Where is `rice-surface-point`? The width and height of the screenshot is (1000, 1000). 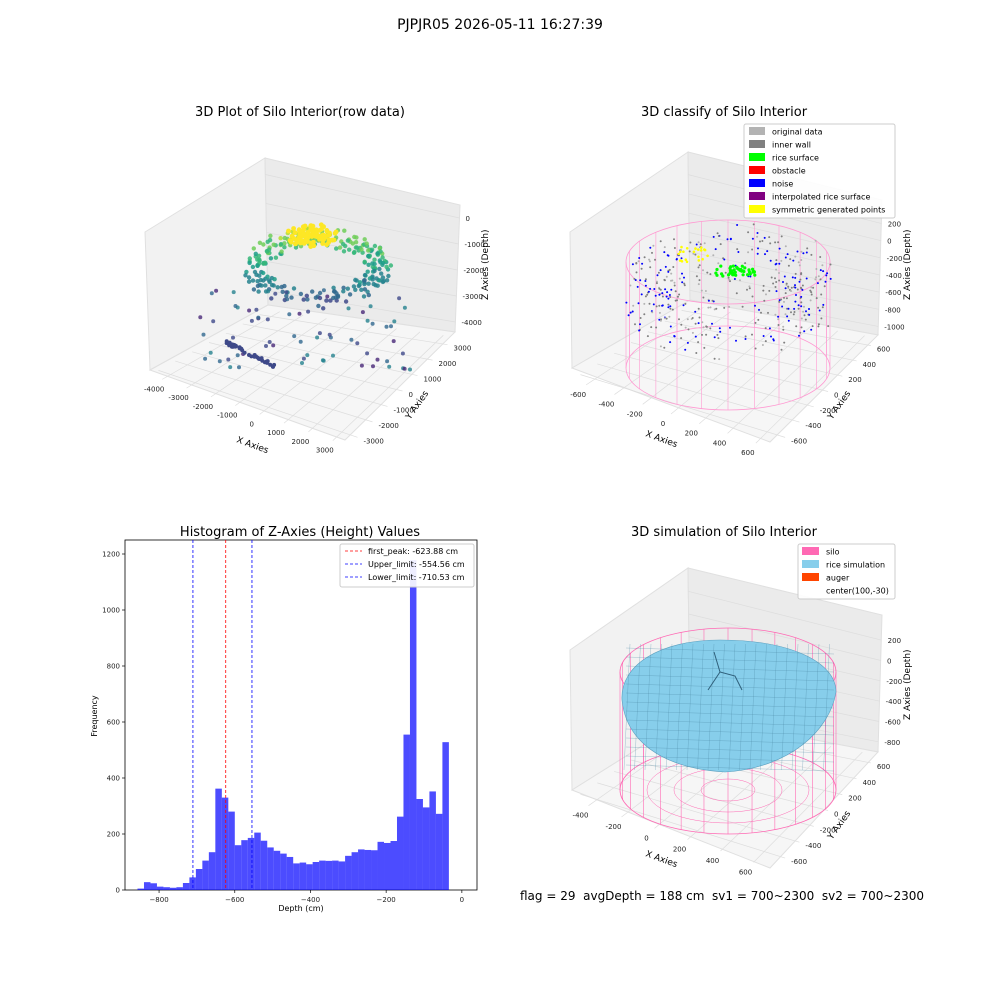
rice-surface-point is located at coordinates (731, 267).